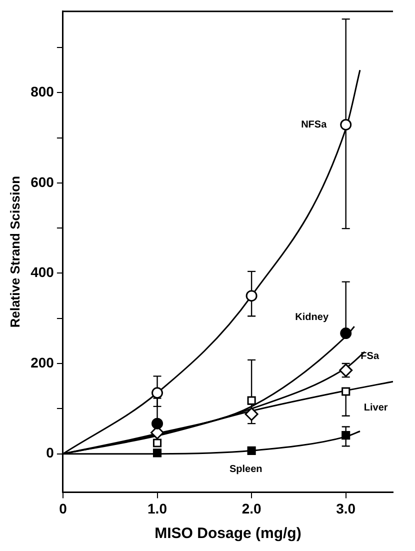 The image size is (415, 551). I want to click on y-tick-label: 0, so click(50, 452).